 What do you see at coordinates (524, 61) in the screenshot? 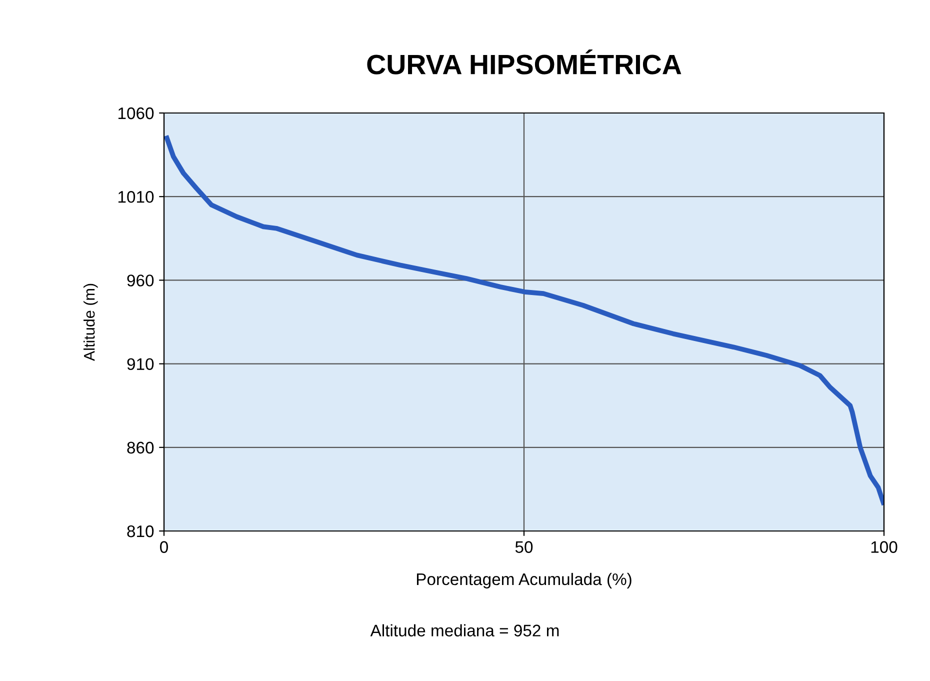
I see `chart-title: CURVA HIPSOMÉTRICA` at bounding box center [524, 61].